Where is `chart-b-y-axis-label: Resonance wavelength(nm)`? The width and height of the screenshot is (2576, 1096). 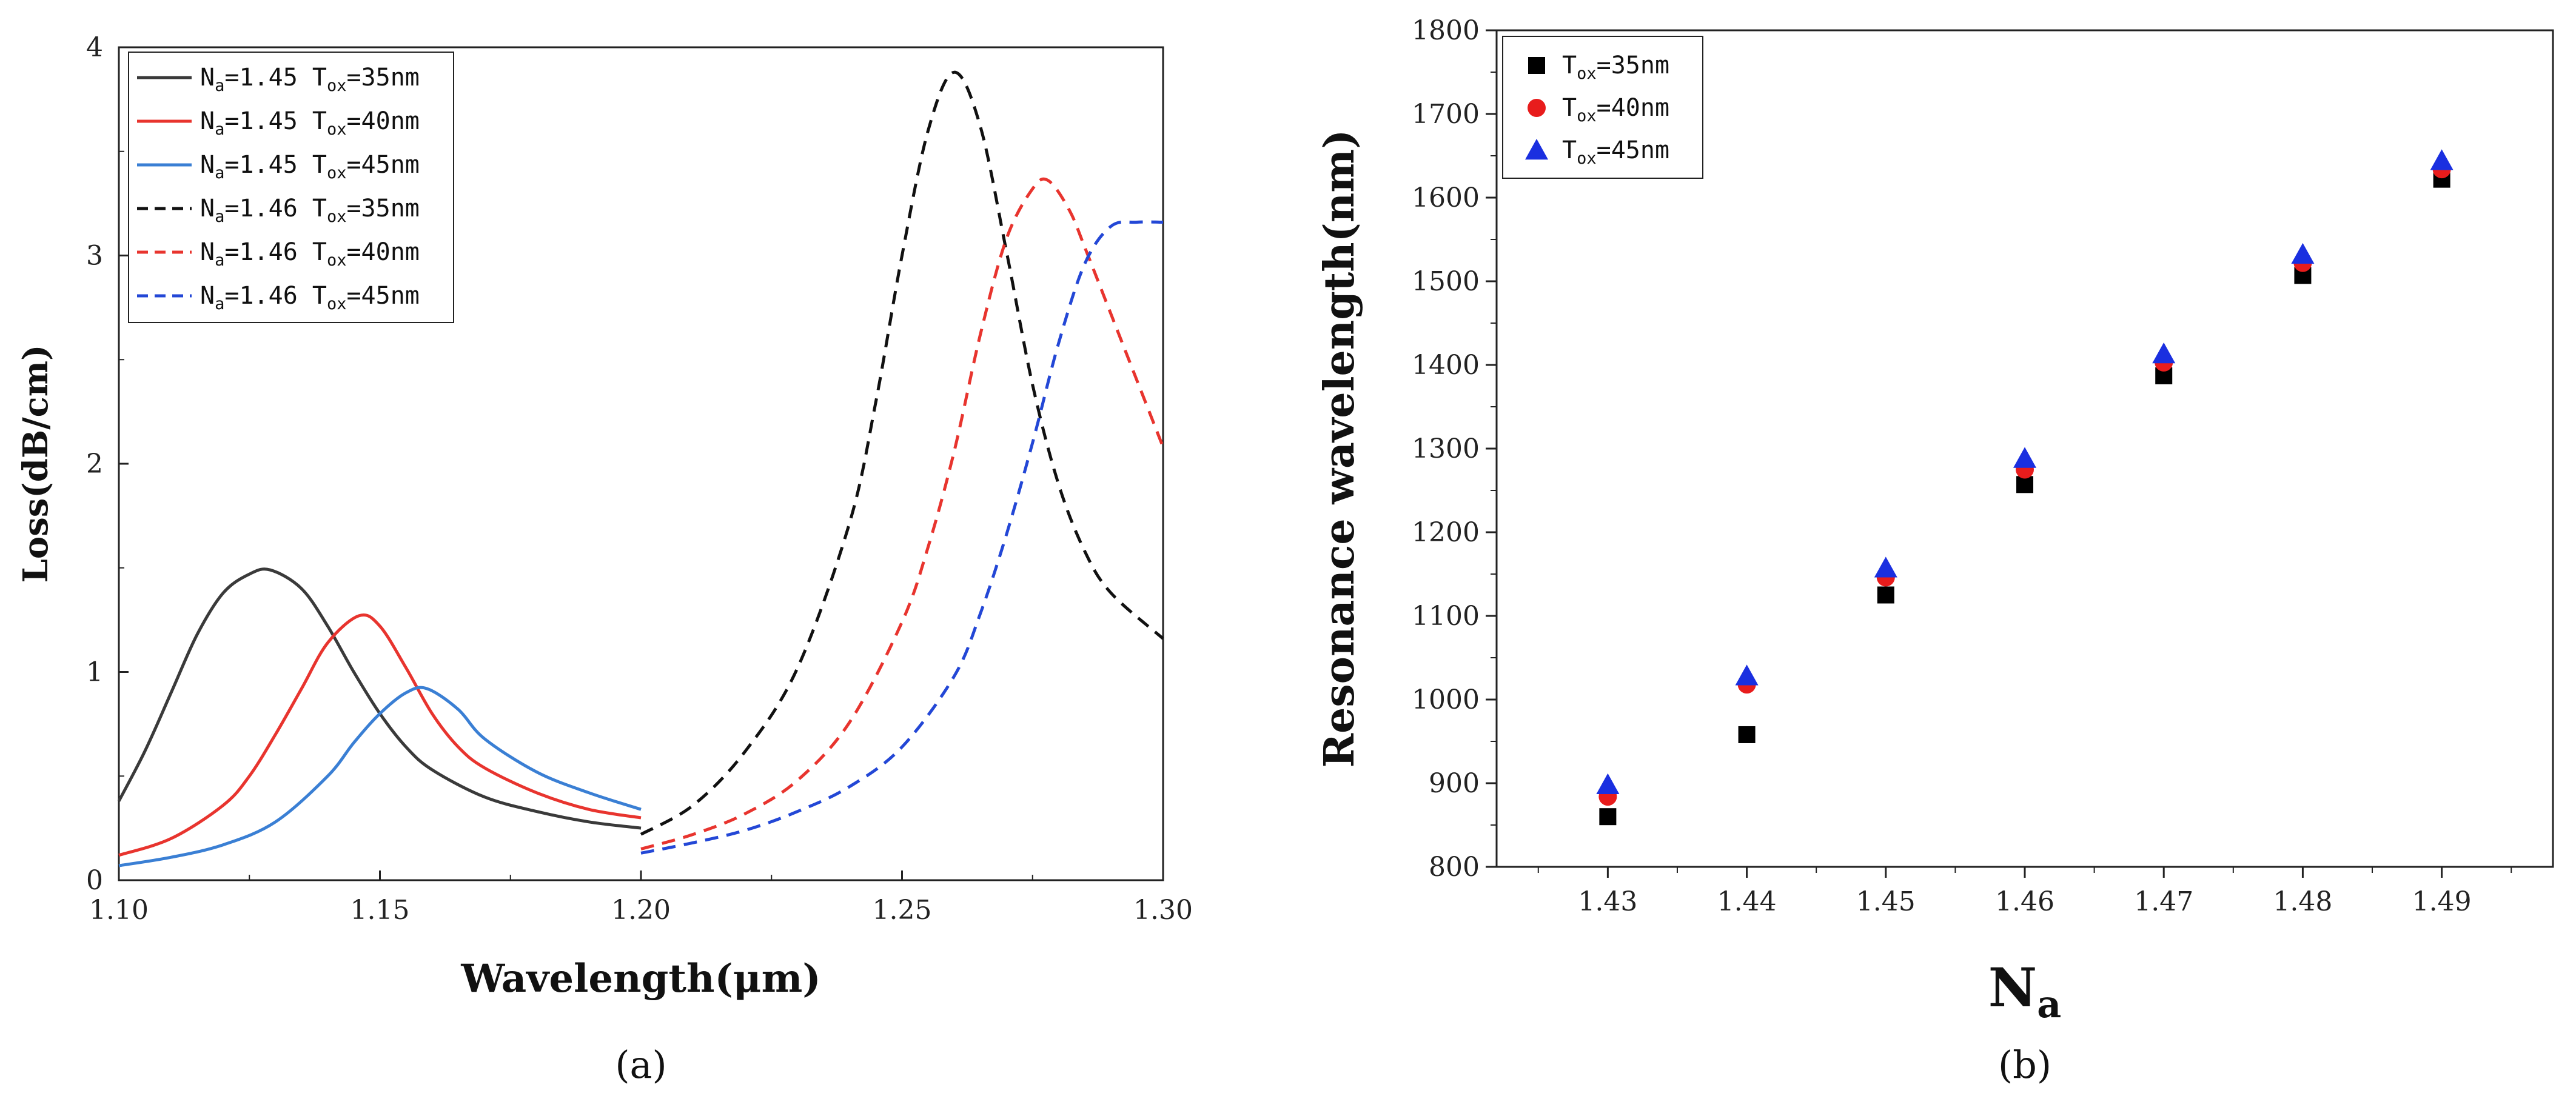
chart-b-y-axis-label: Resonance wavelength(nm) is located at coordinates (1339, 449).